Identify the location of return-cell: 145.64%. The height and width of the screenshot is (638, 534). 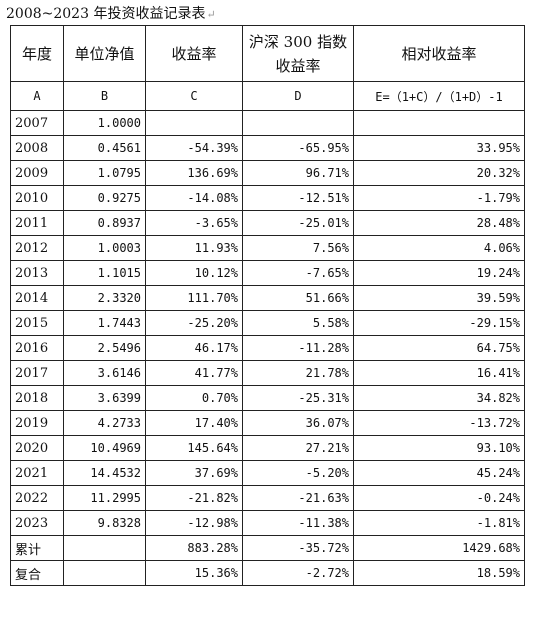
(194, 448).